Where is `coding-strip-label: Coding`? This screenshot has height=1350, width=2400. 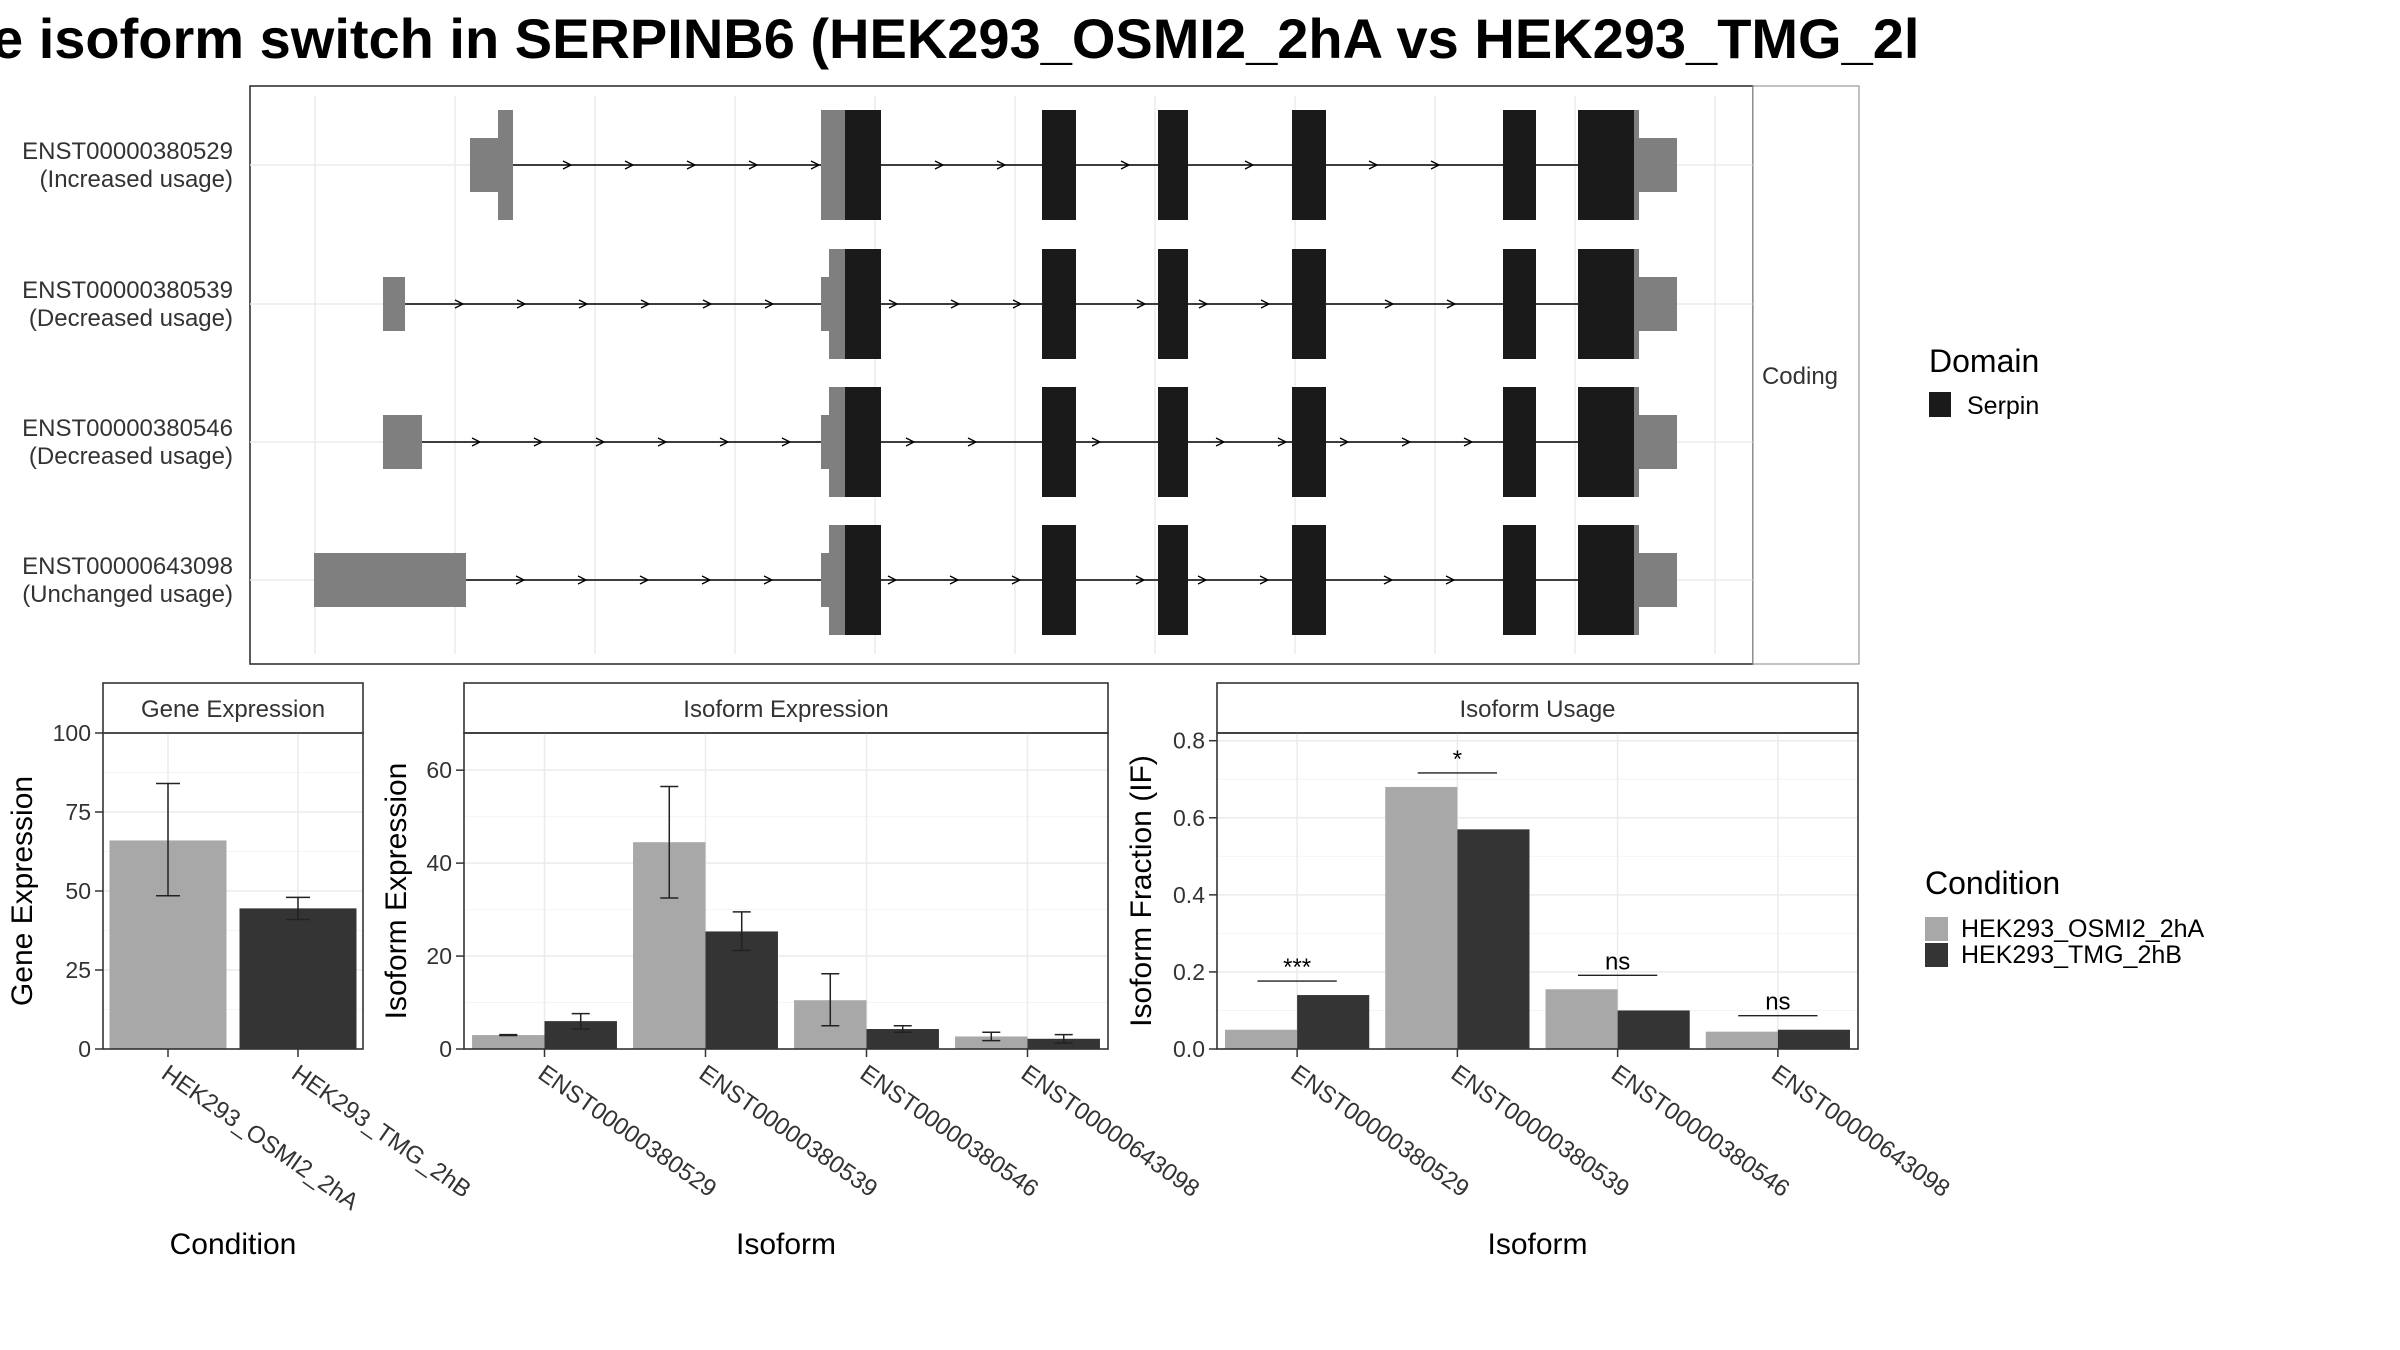
coding-strip-label: Coding is located at coordinates (1800, 376).